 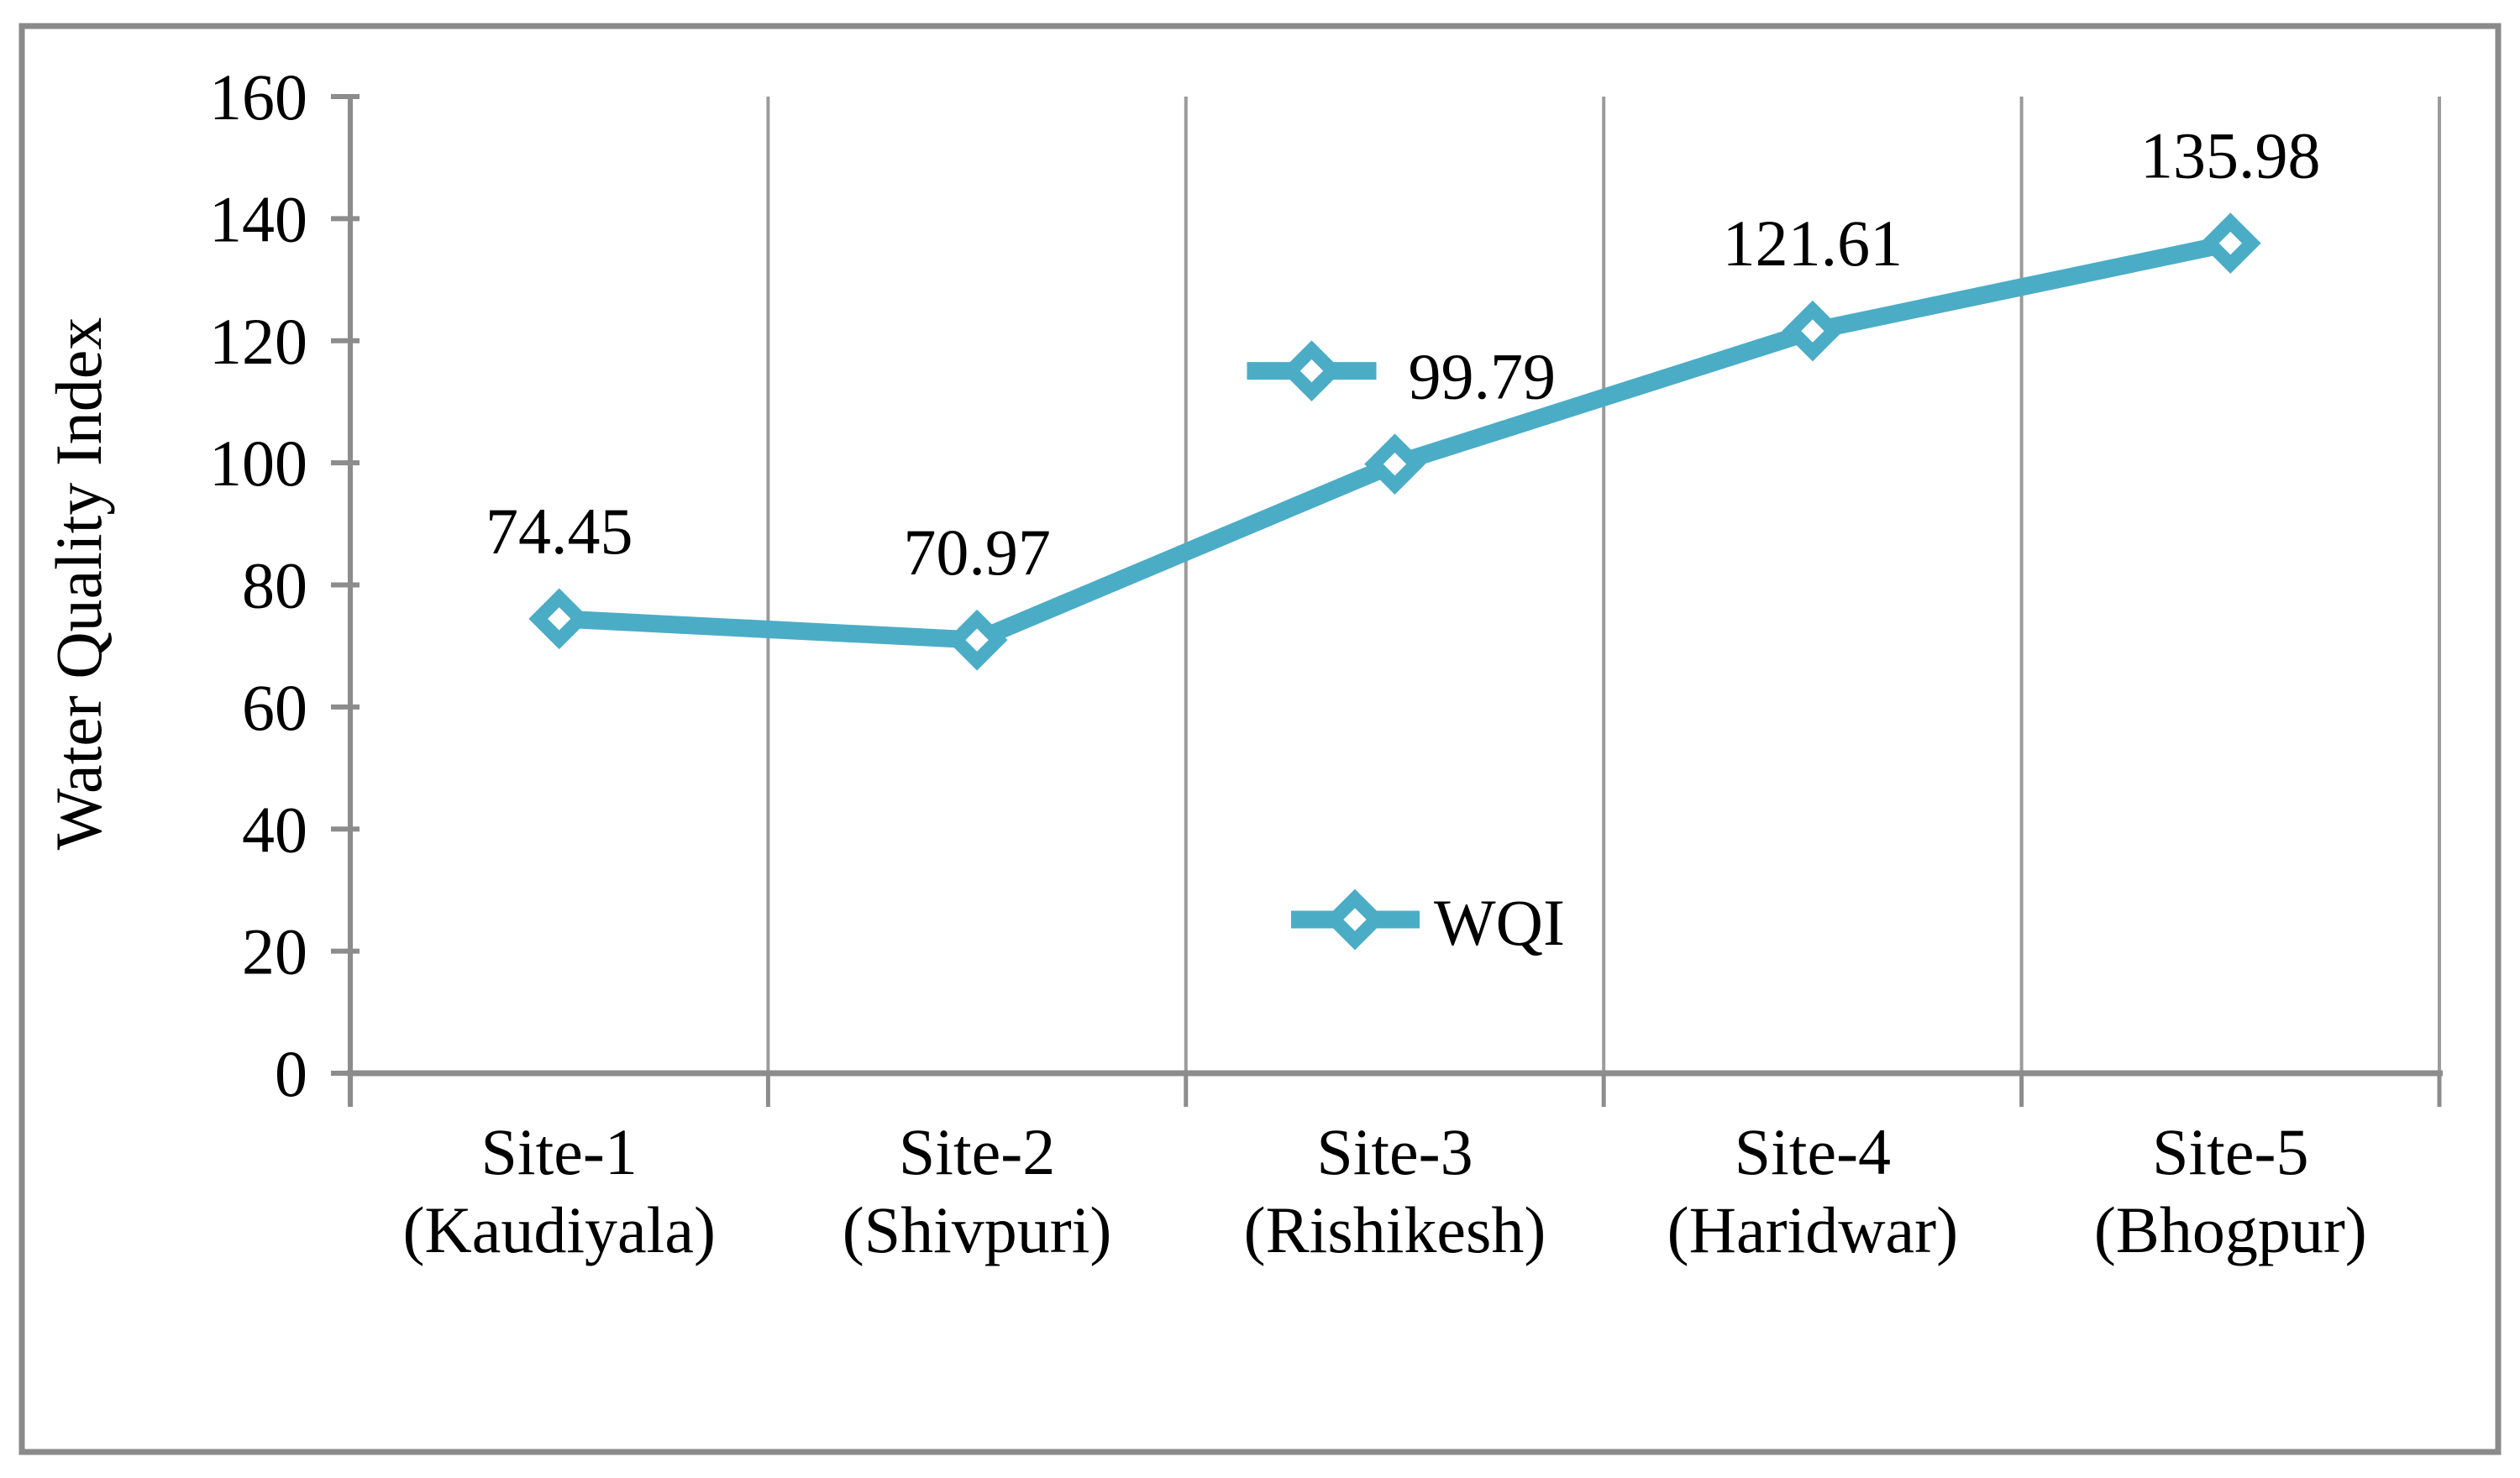 I want to click on y-tick-label: 20, so click(x=274, y=951).